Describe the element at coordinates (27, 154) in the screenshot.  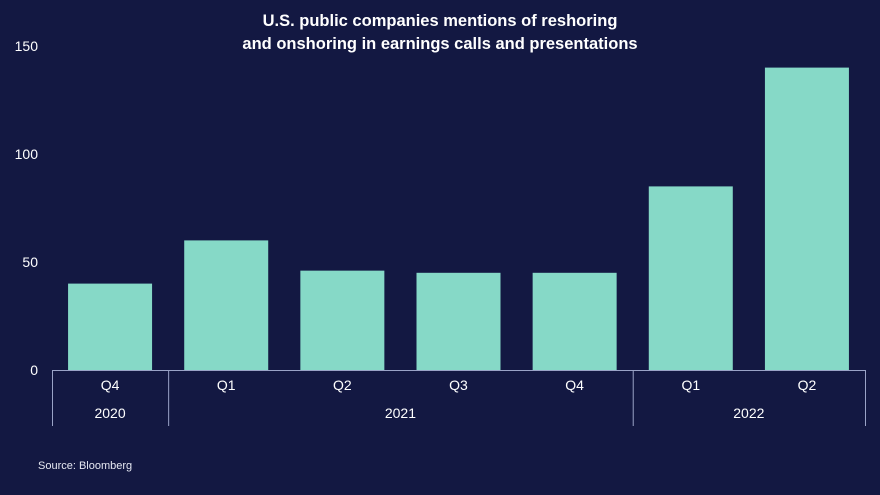
I see `y-tick-label: 100` at that location.